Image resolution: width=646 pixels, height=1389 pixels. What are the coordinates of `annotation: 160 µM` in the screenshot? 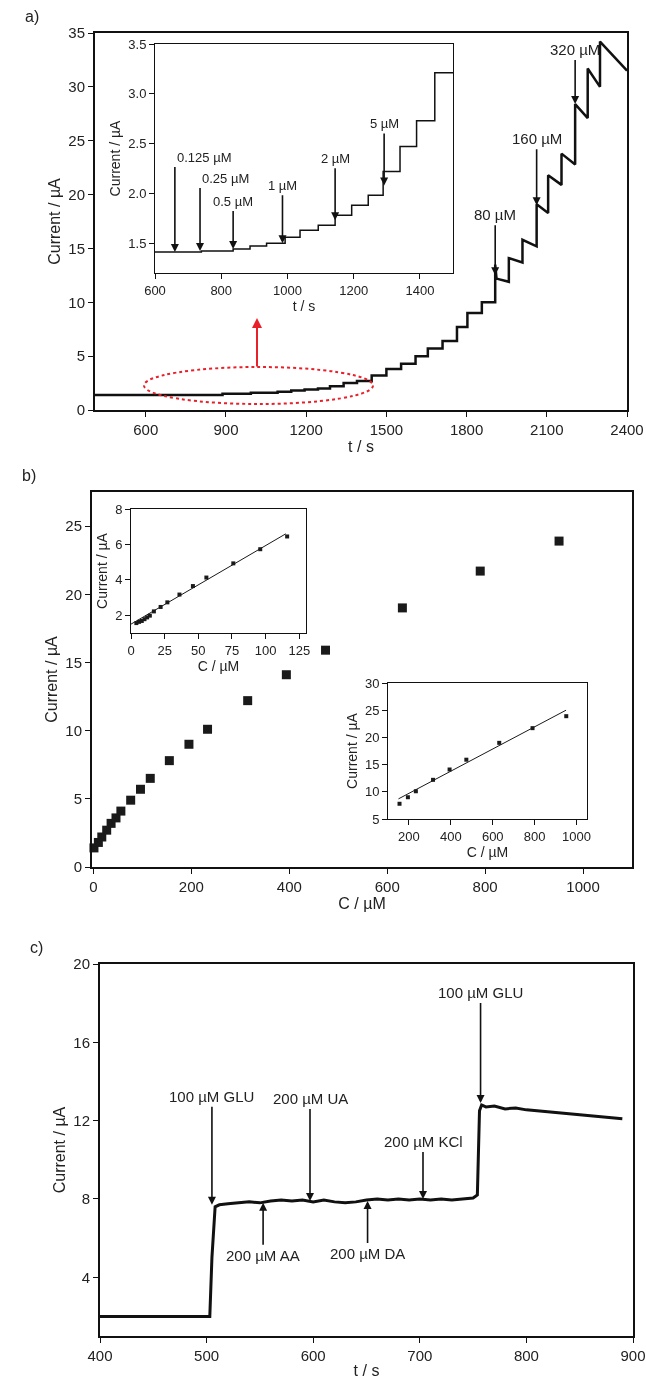 It's located at (537, 138).